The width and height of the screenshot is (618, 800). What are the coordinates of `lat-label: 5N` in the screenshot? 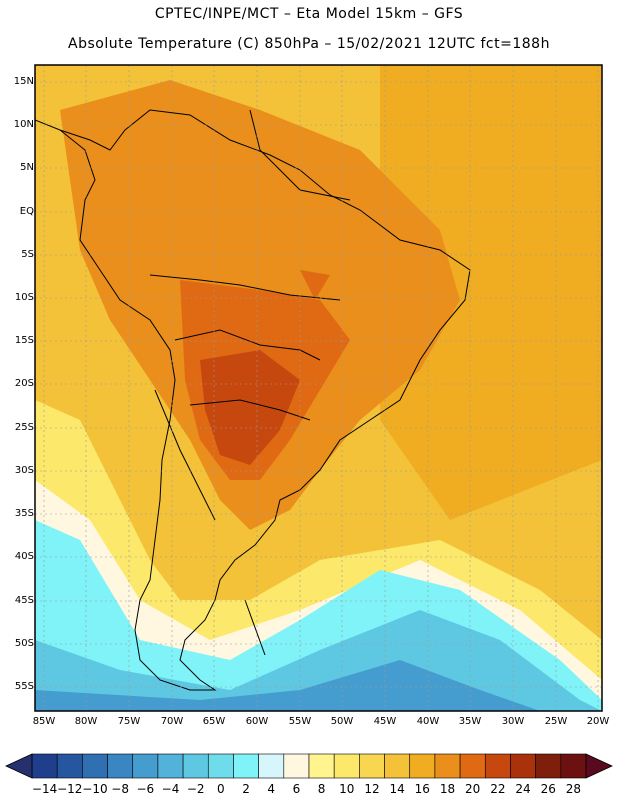 It's located at (27, 167).